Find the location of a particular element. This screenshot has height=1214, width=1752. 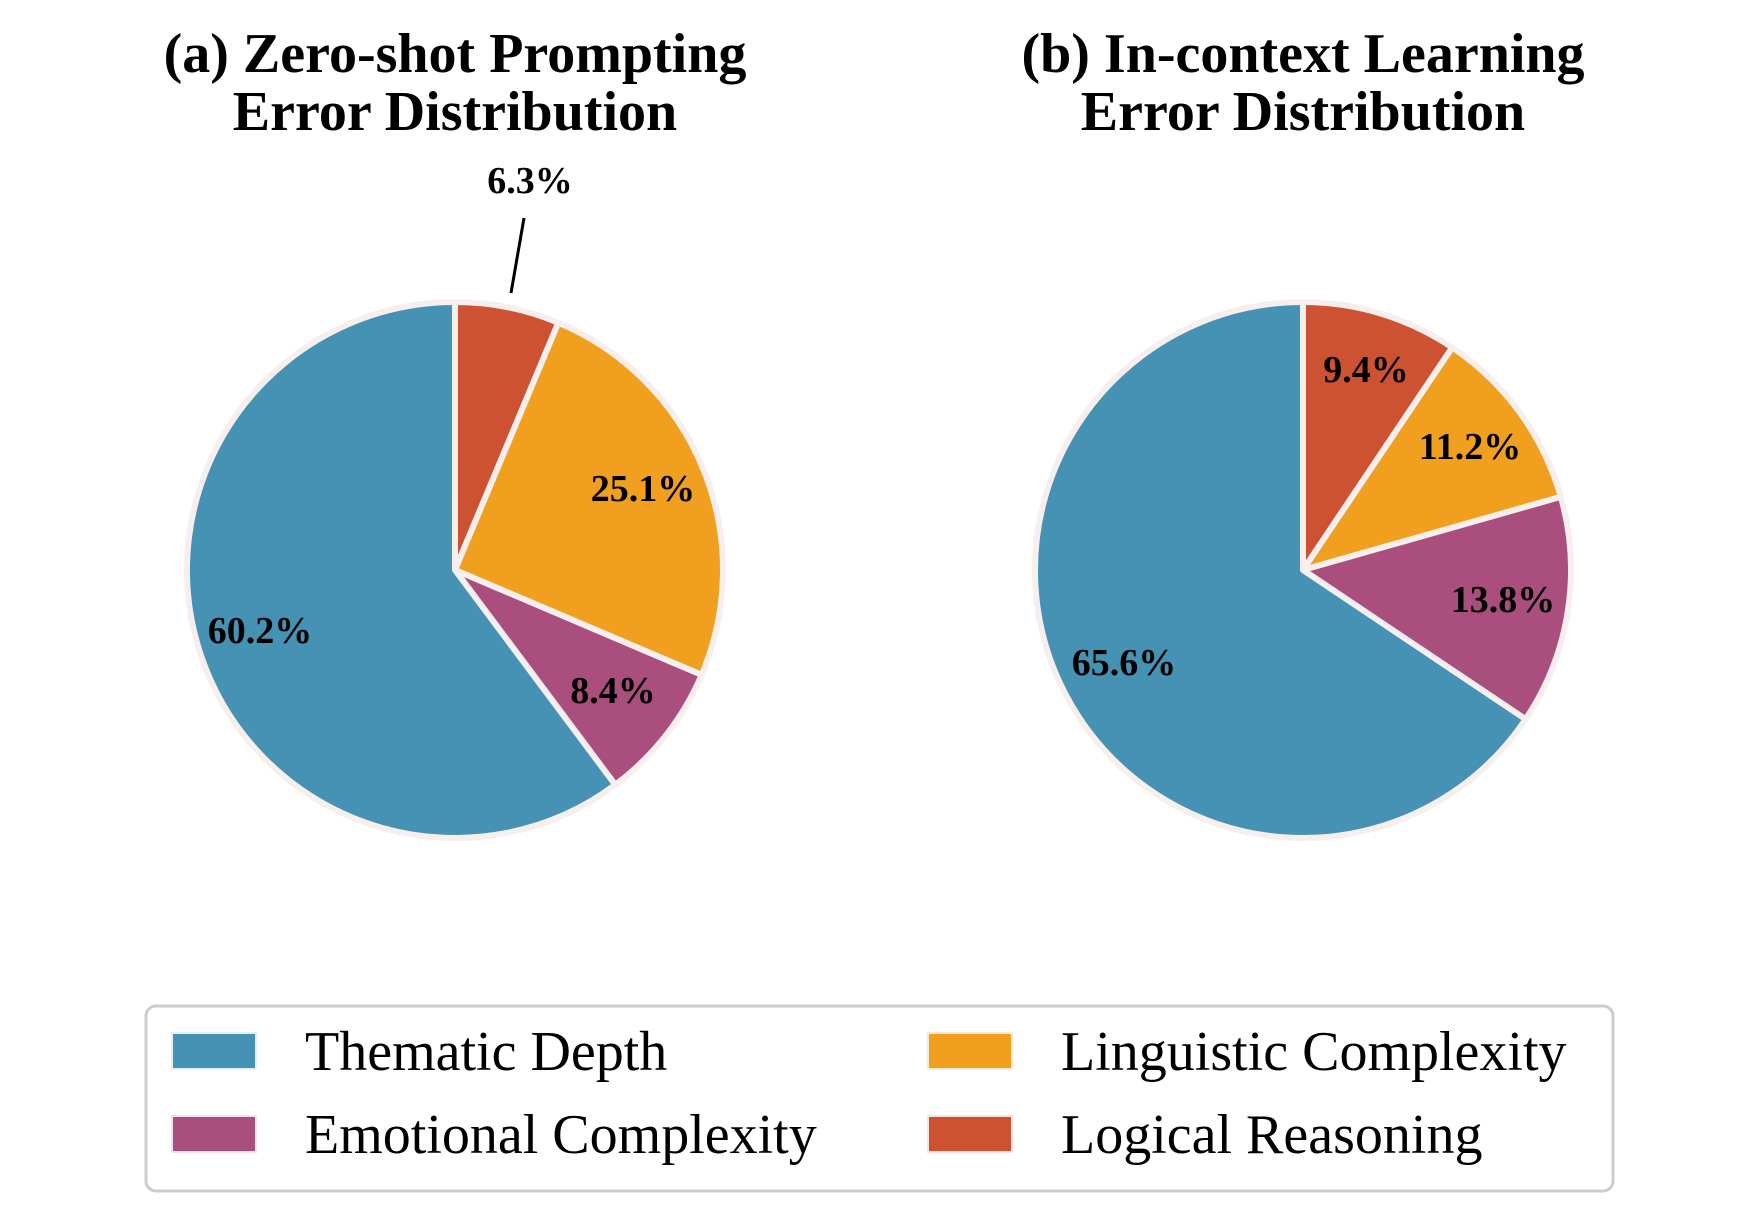

label-leader-line-a is located at coordinates (517, 255).